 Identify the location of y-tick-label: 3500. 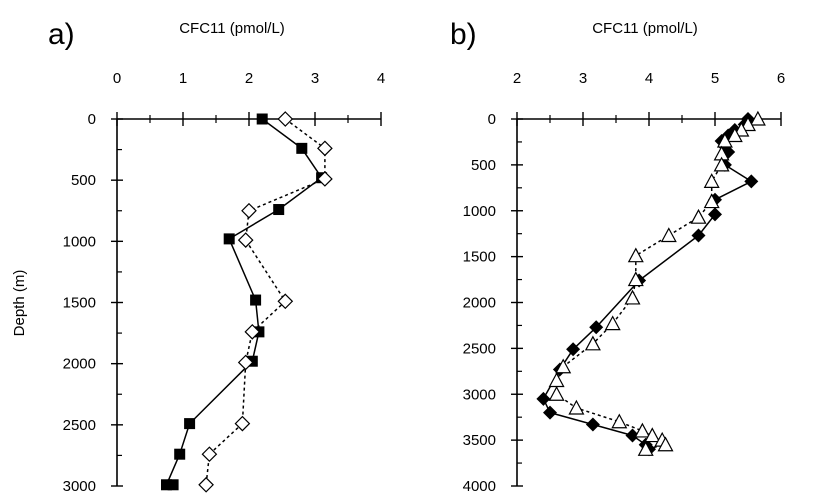
(479, 440).